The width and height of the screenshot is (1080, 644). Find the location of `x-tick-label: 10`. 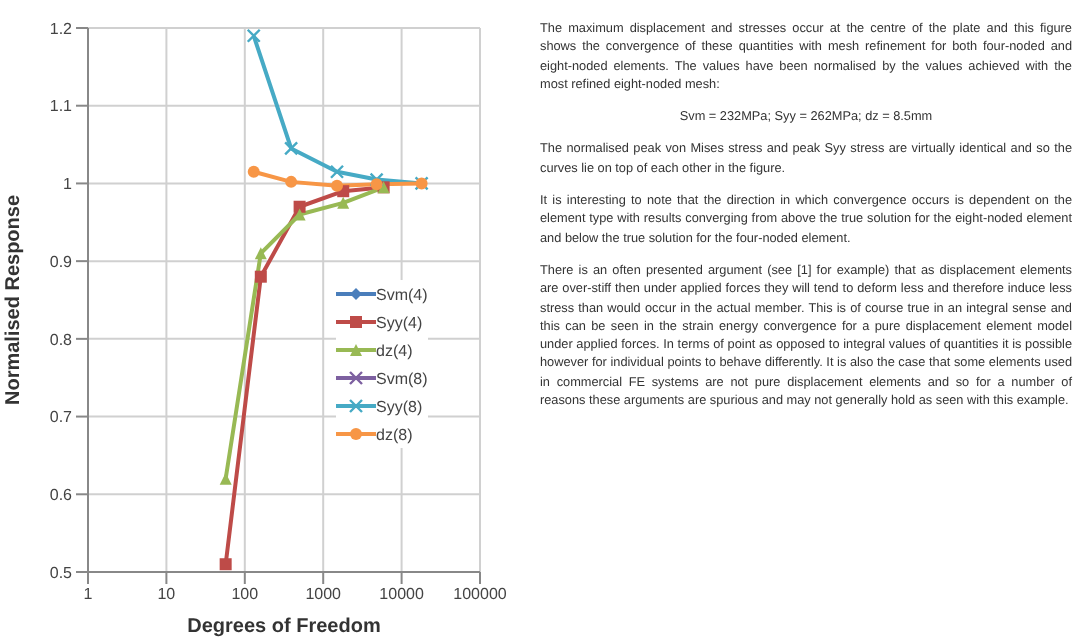

x-tick-label: 10 is located at coordinates (167, 594).